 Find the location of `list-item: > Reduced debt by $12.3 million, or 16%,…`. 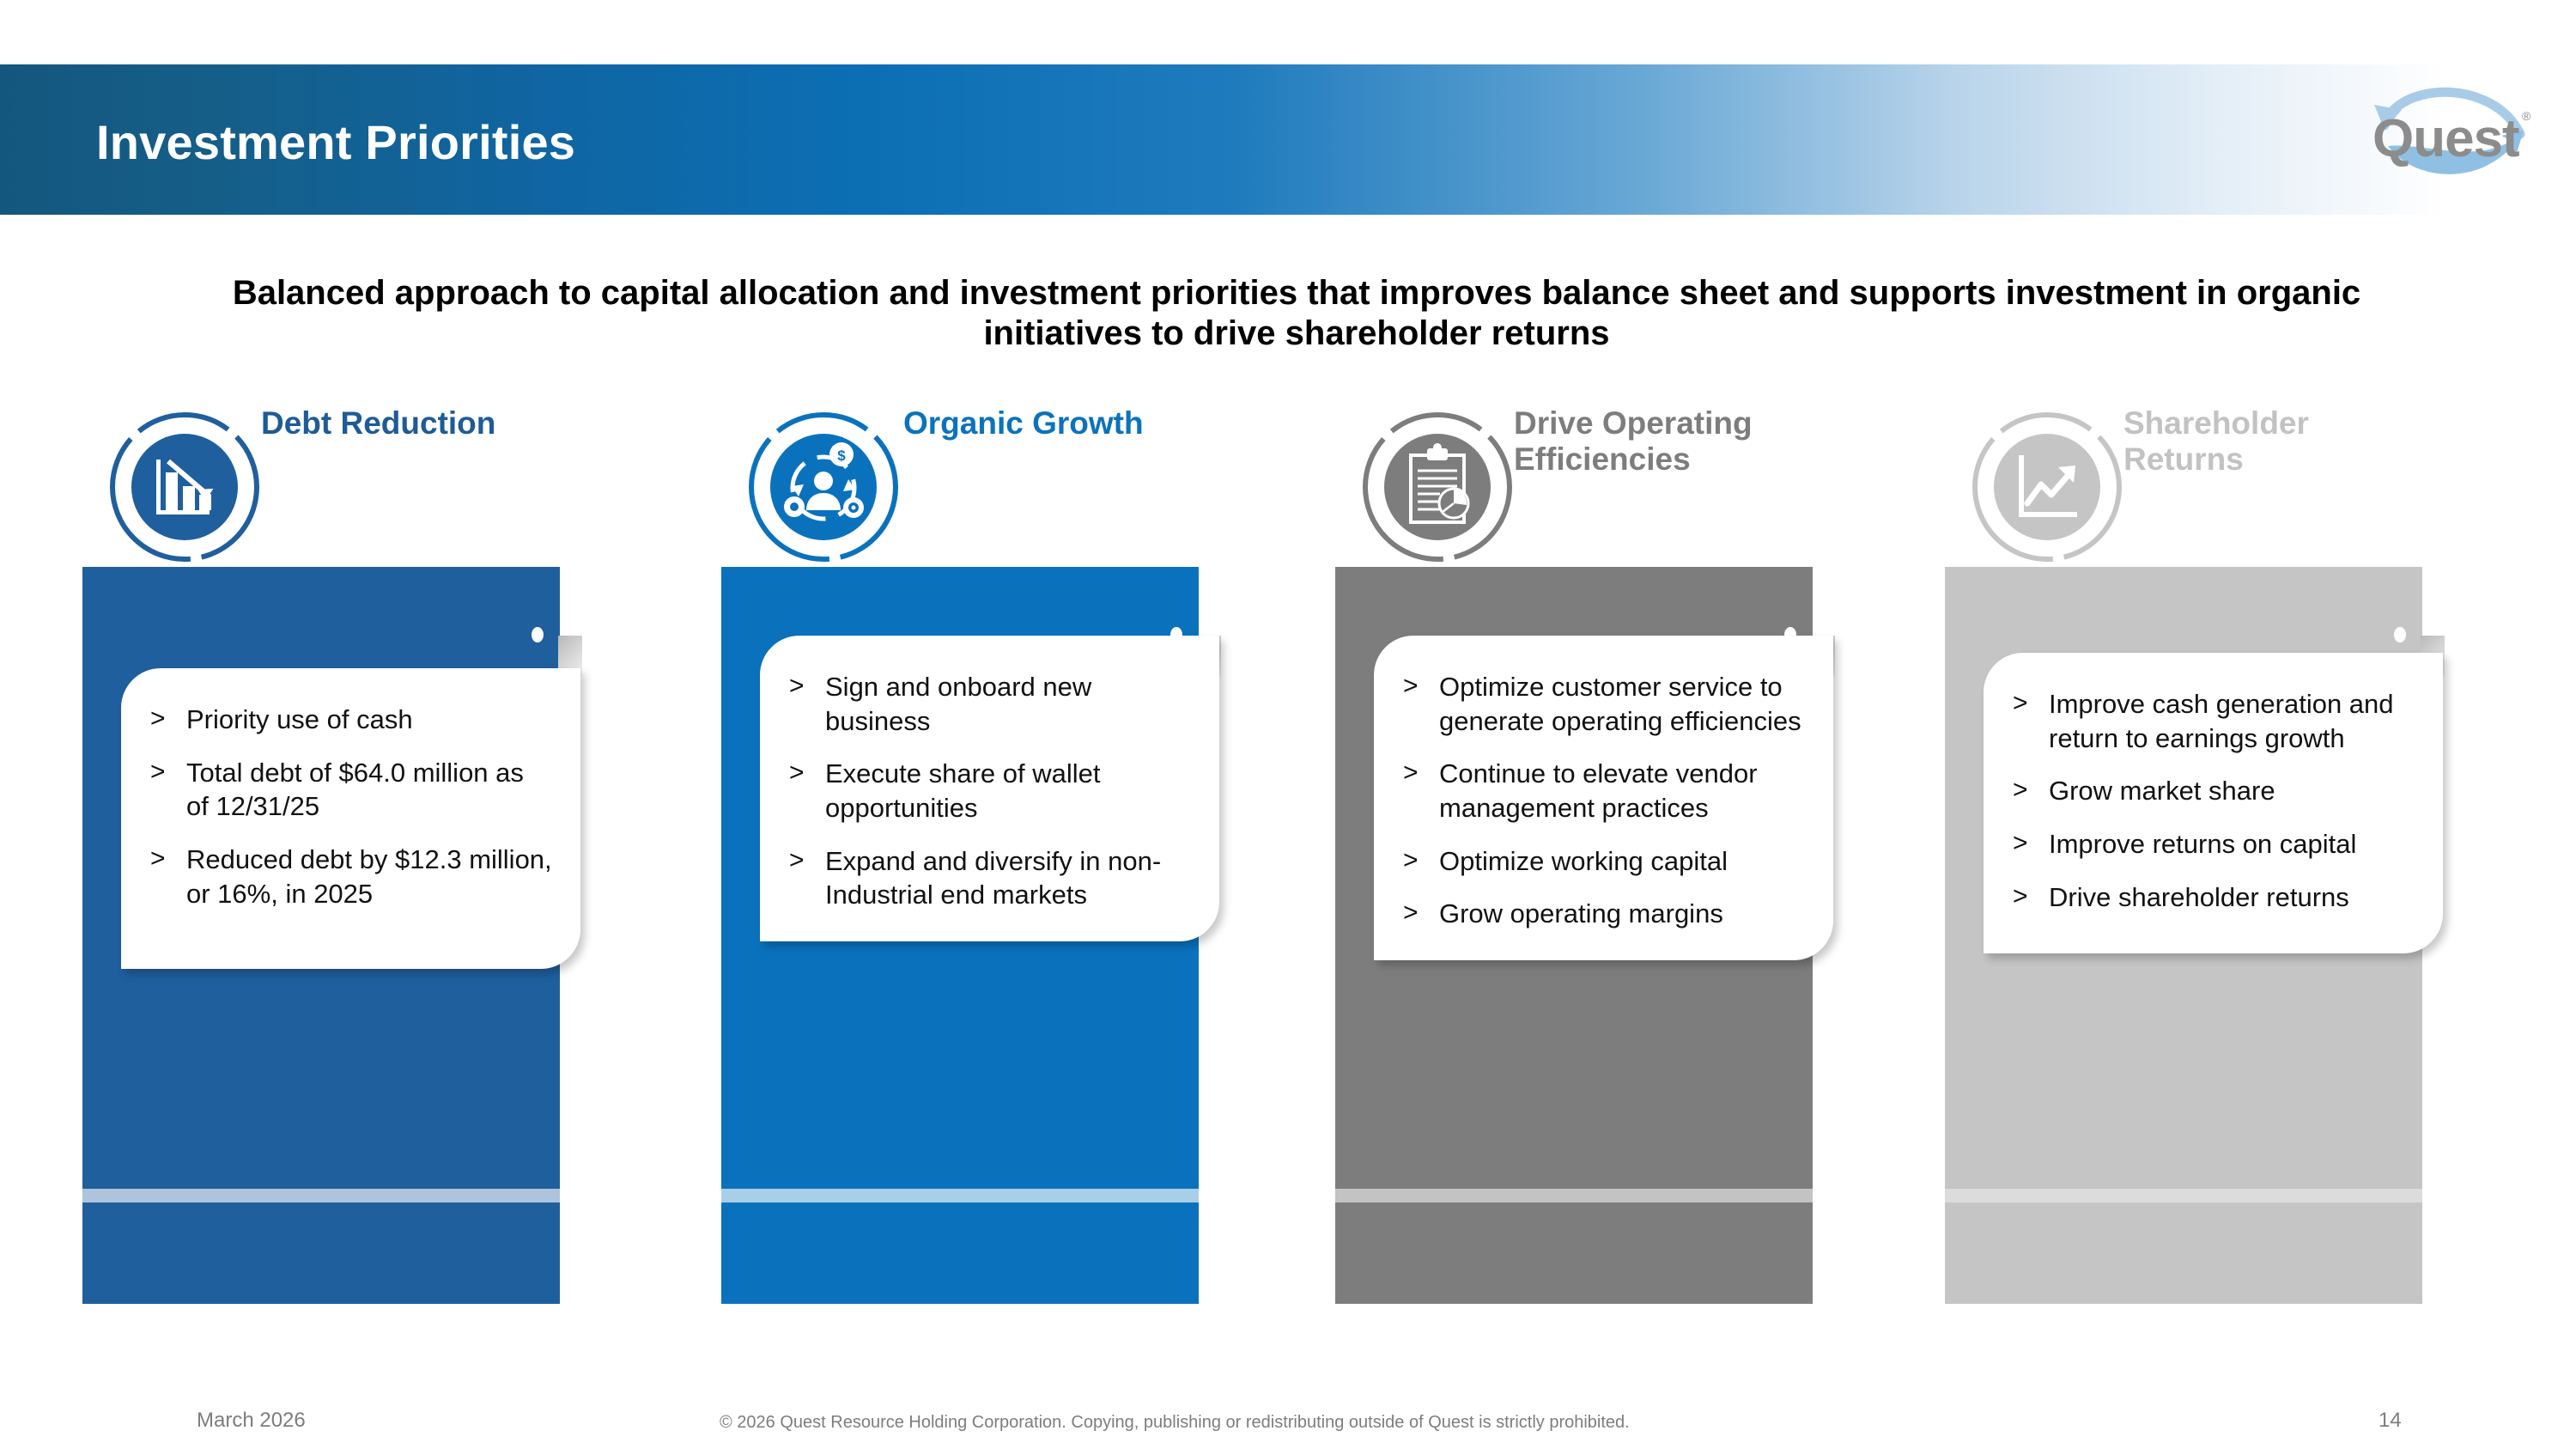

list-item: > Reduced debt by $12.3 million, or 16%,… is located at coordinates (351, 876).